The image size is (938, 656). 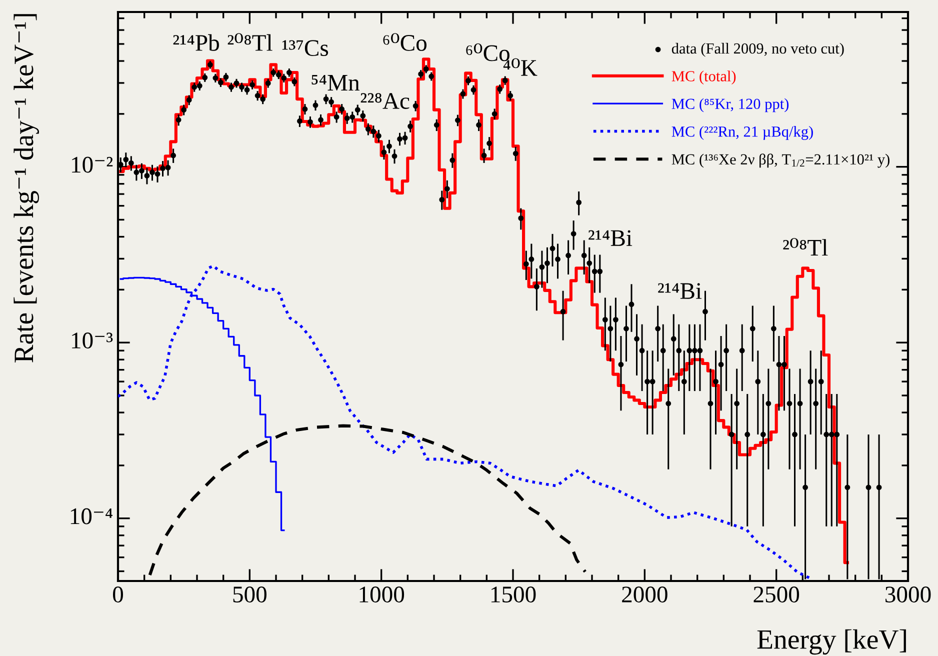 I want to click on annotation: ⁶⁰Co, so click(x=404, y=42).